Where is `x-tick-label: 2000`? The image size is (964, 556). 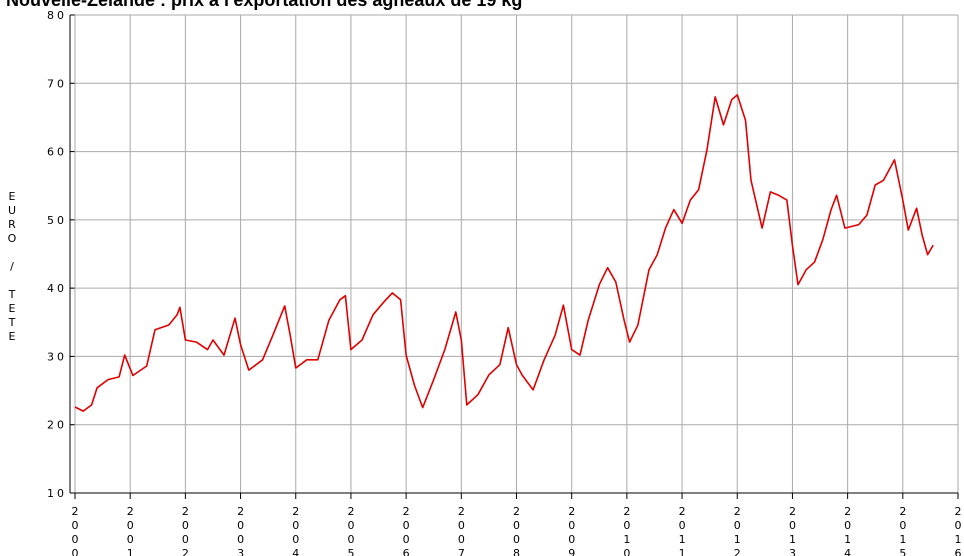 x-tick-label: 2000 is located at coordinates (75, 530).